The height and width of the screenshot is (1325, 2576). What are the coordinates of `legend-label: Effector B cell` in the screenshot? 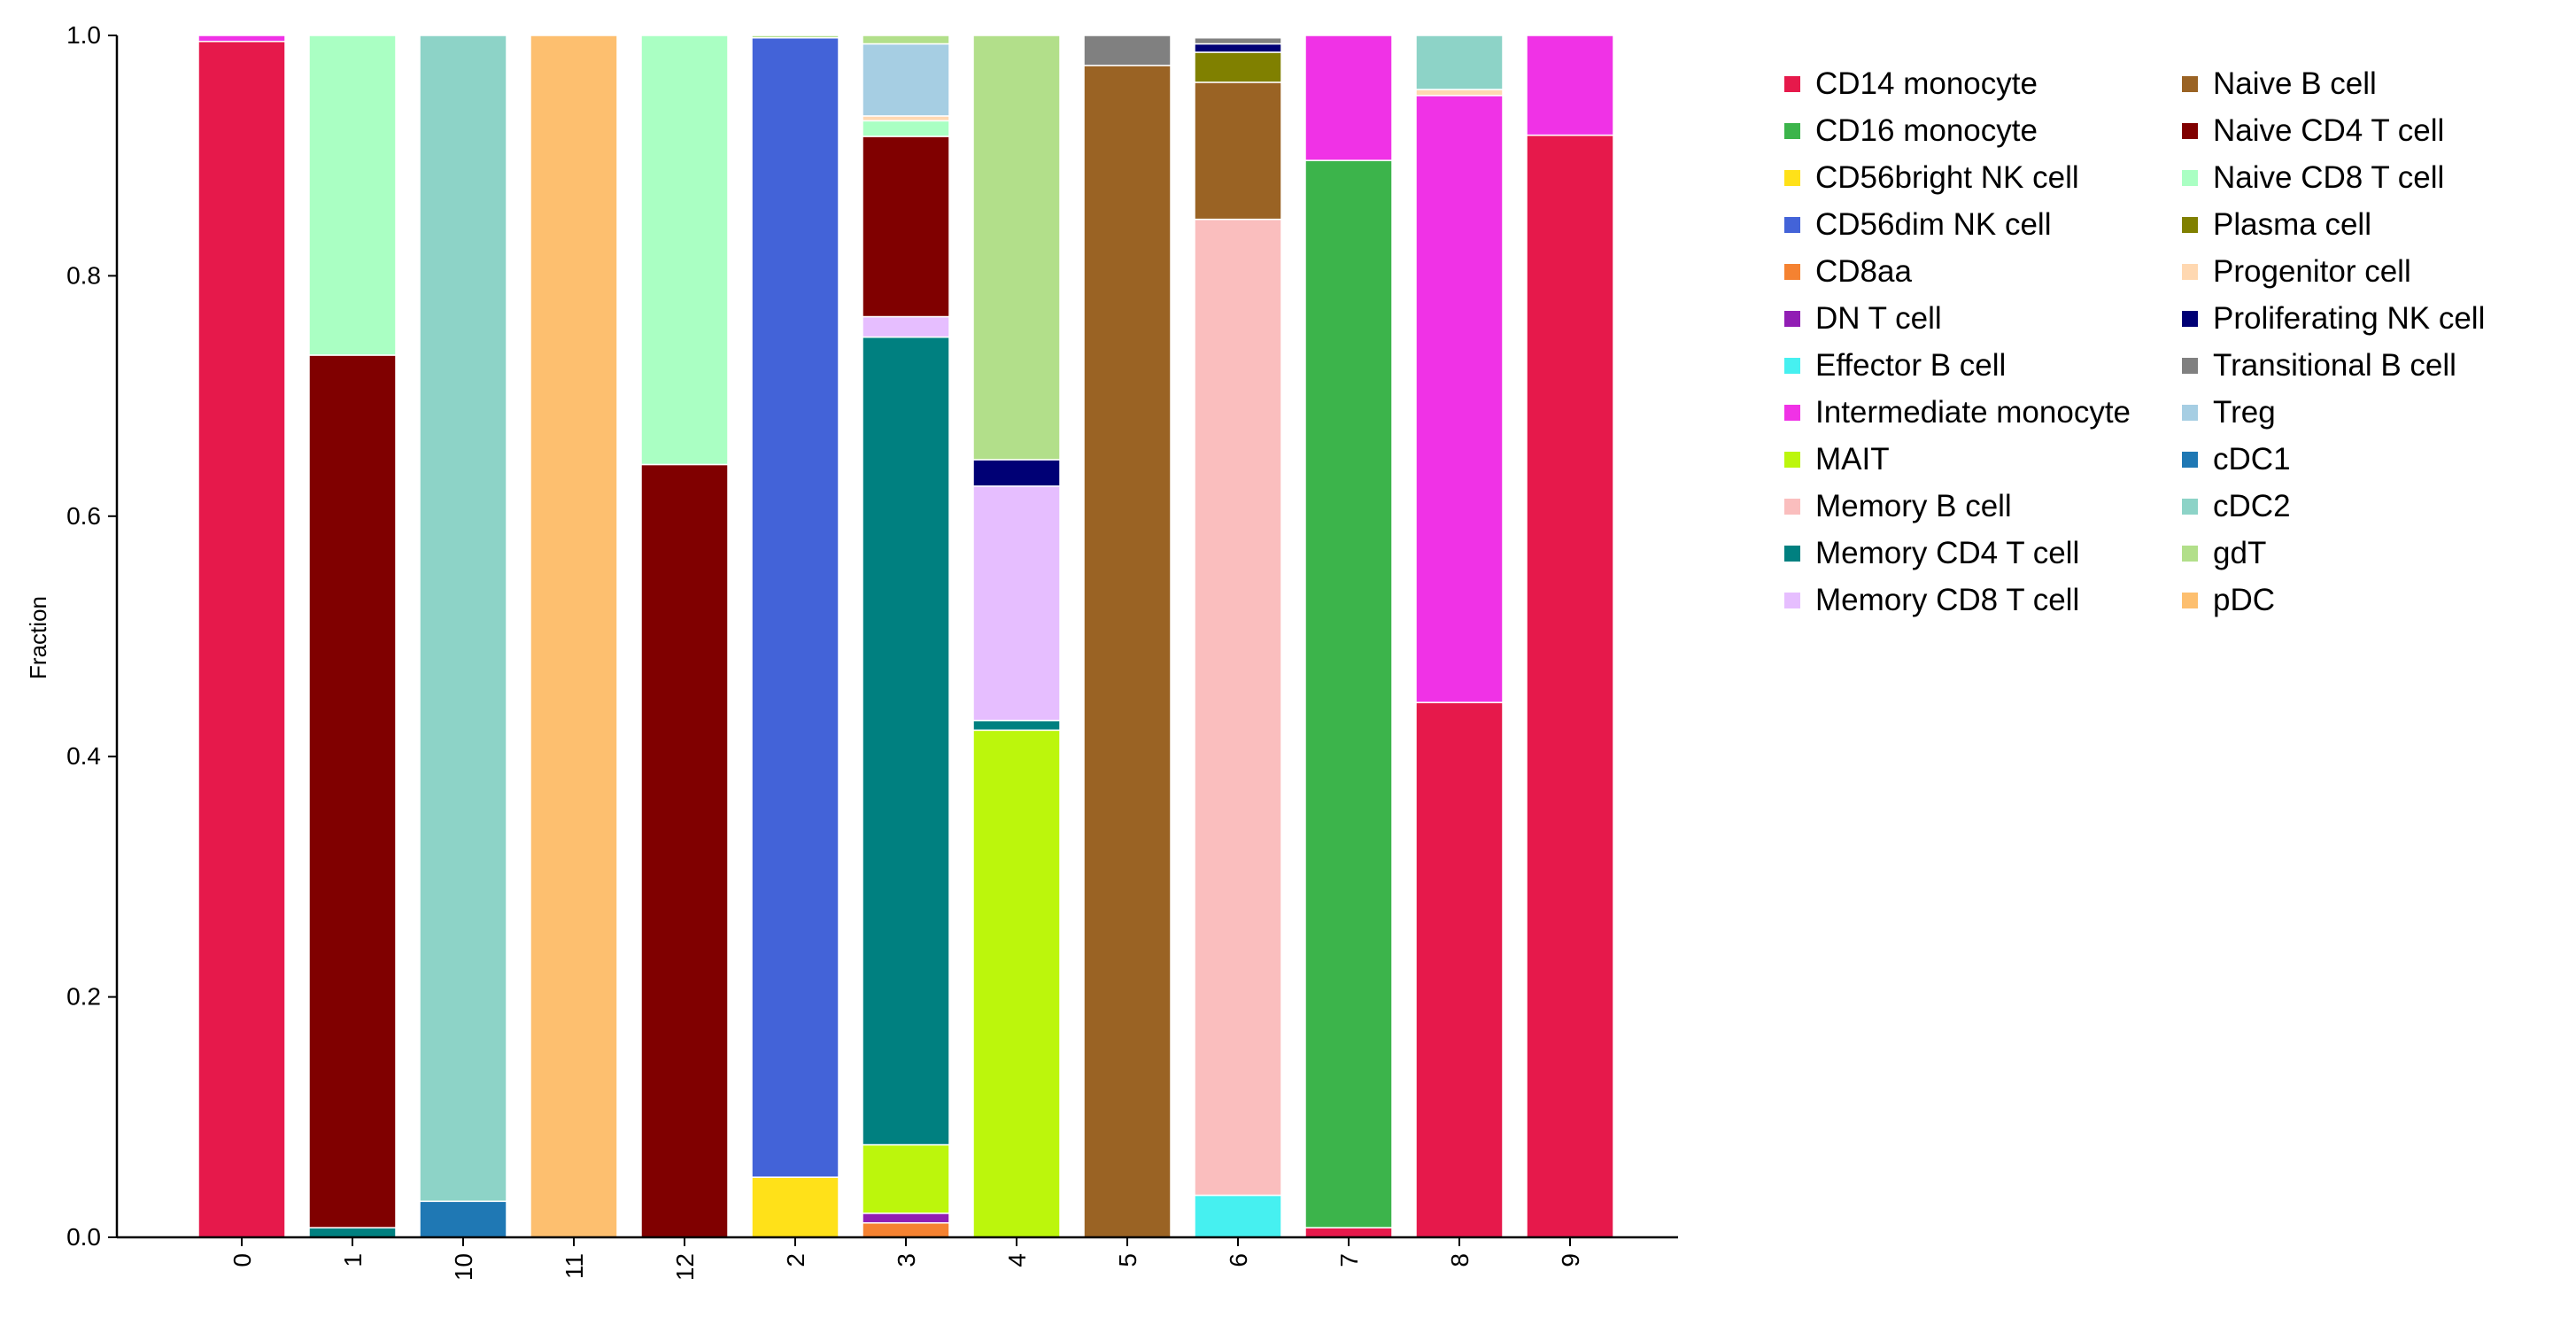 It's located at (1911, 366).